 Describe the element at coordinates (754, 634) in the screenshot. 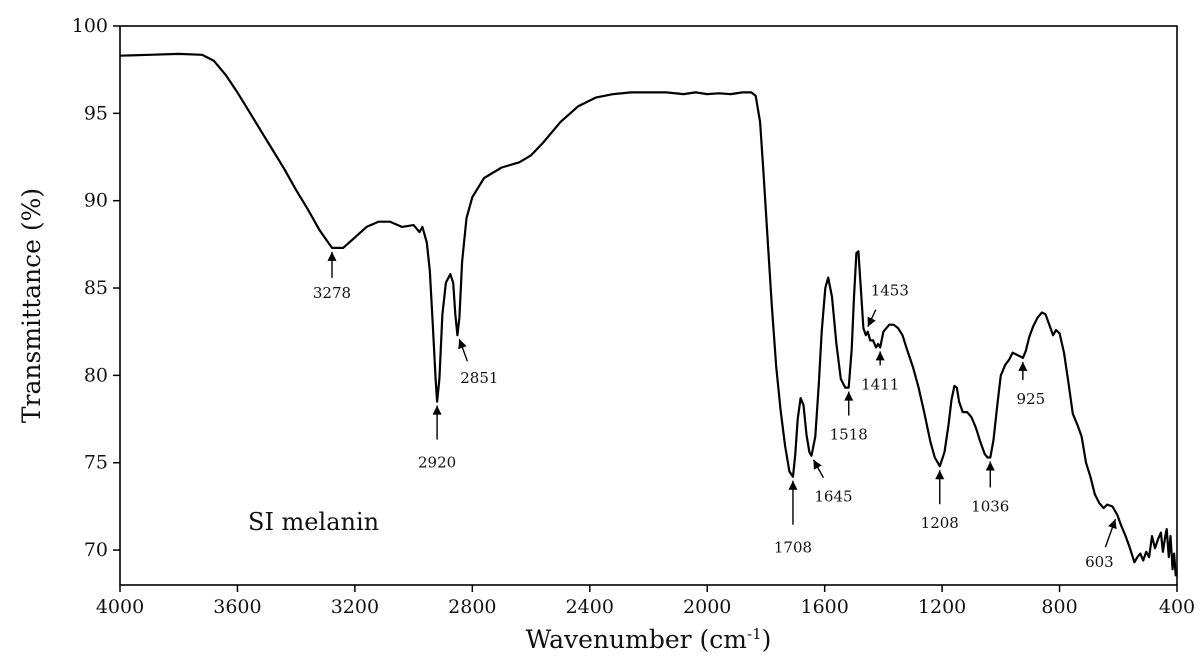

I see `x-axis-title-superscript: -1` at that location.